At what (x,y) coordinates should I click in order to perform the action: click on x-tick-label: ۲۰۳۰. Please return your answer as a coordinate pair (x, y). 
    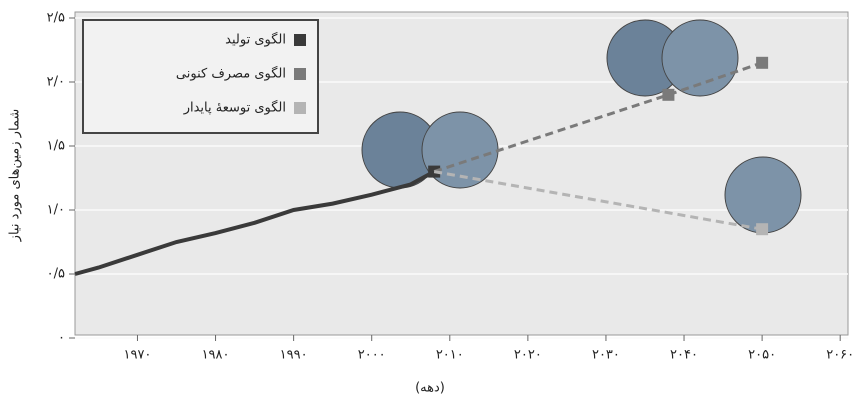
    Looking at the image, I should click on (606, 355).